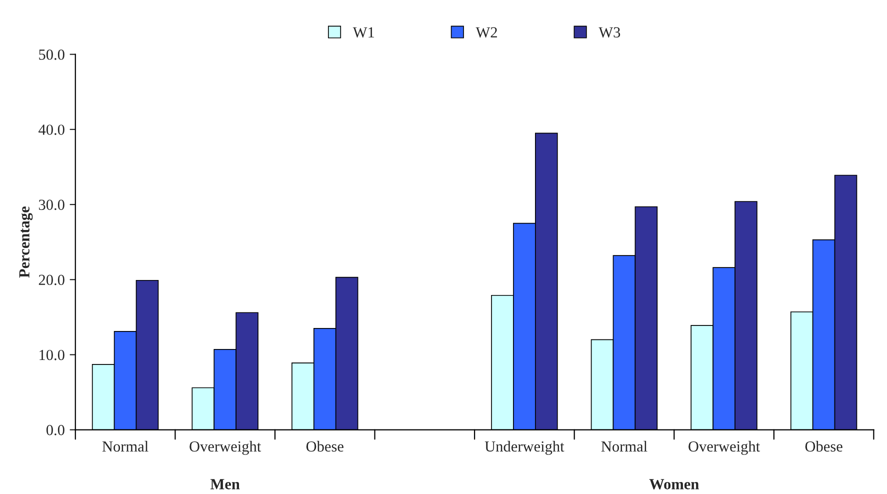 Image resolution: width=887 pixels, height=494 pixels. What do you see at coordinates (26, 242) in the screenshot?
I see `y-axis-title: Percentage` at bounding box center [26, 242].